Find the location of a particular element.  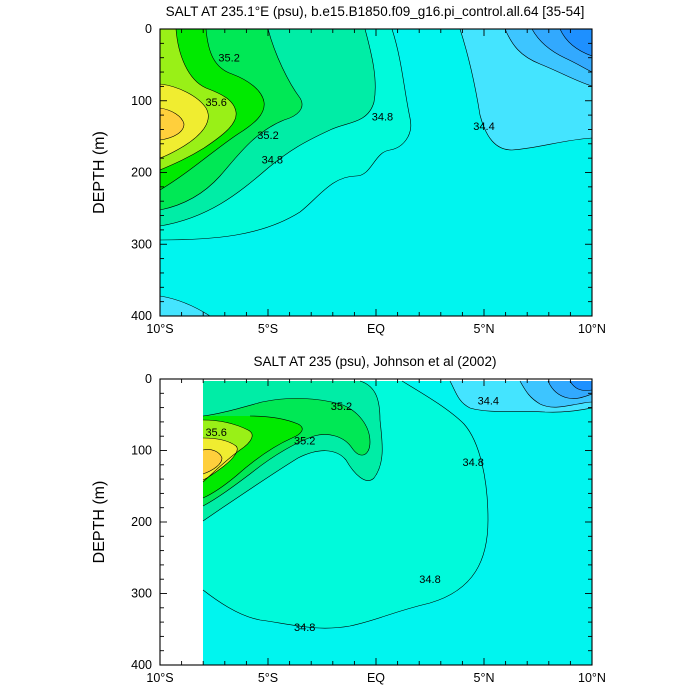

contour-labels-bottom: 35.2 35.6 35.2 34.8 34.8 34.8 34.4 is located at coordinates (352, 514).